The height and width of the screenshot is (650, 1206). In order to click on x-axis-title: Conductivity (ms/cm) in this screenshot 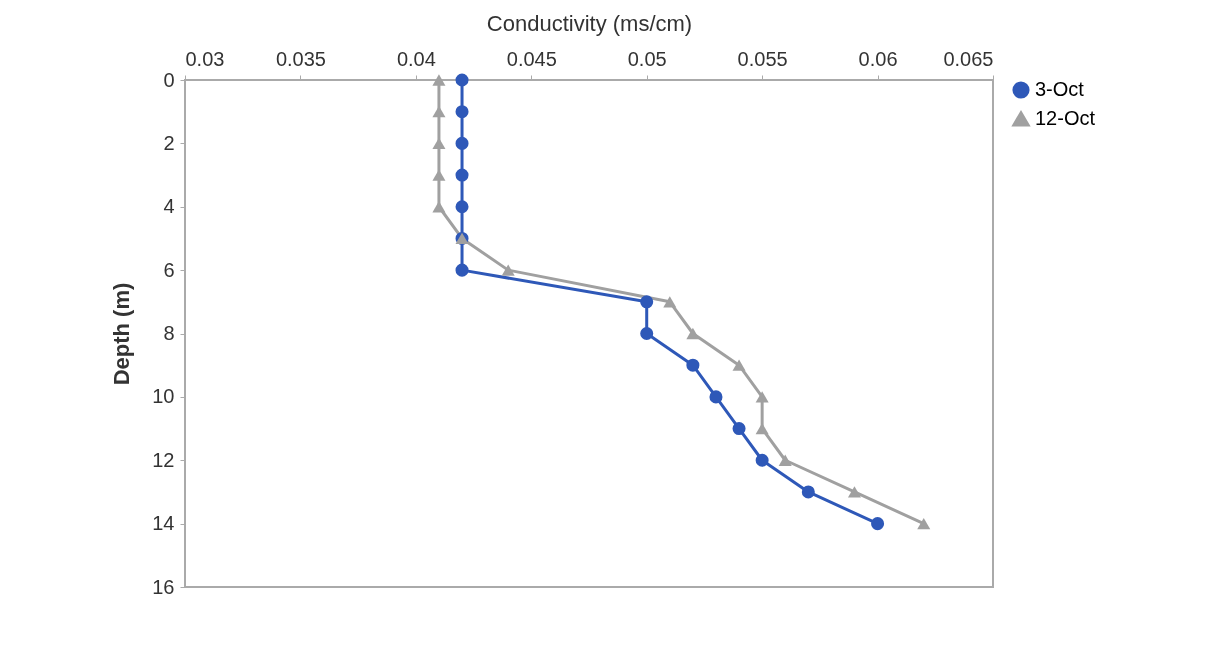, I will do `click(589, 23)`.